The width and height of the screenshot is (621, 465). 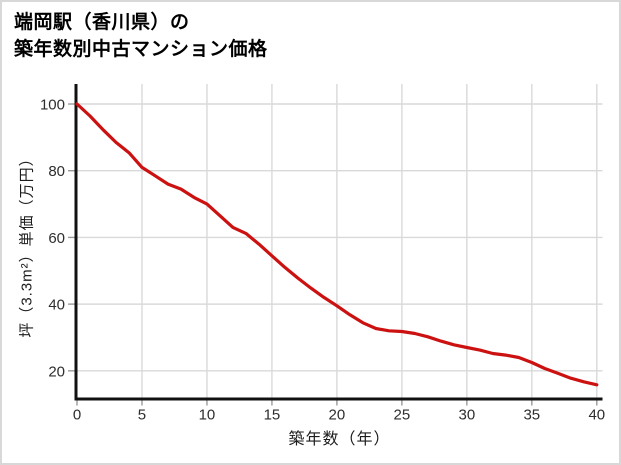 I want to click on x-axis-label: 築年数（年）, so click(x=339, y=439).